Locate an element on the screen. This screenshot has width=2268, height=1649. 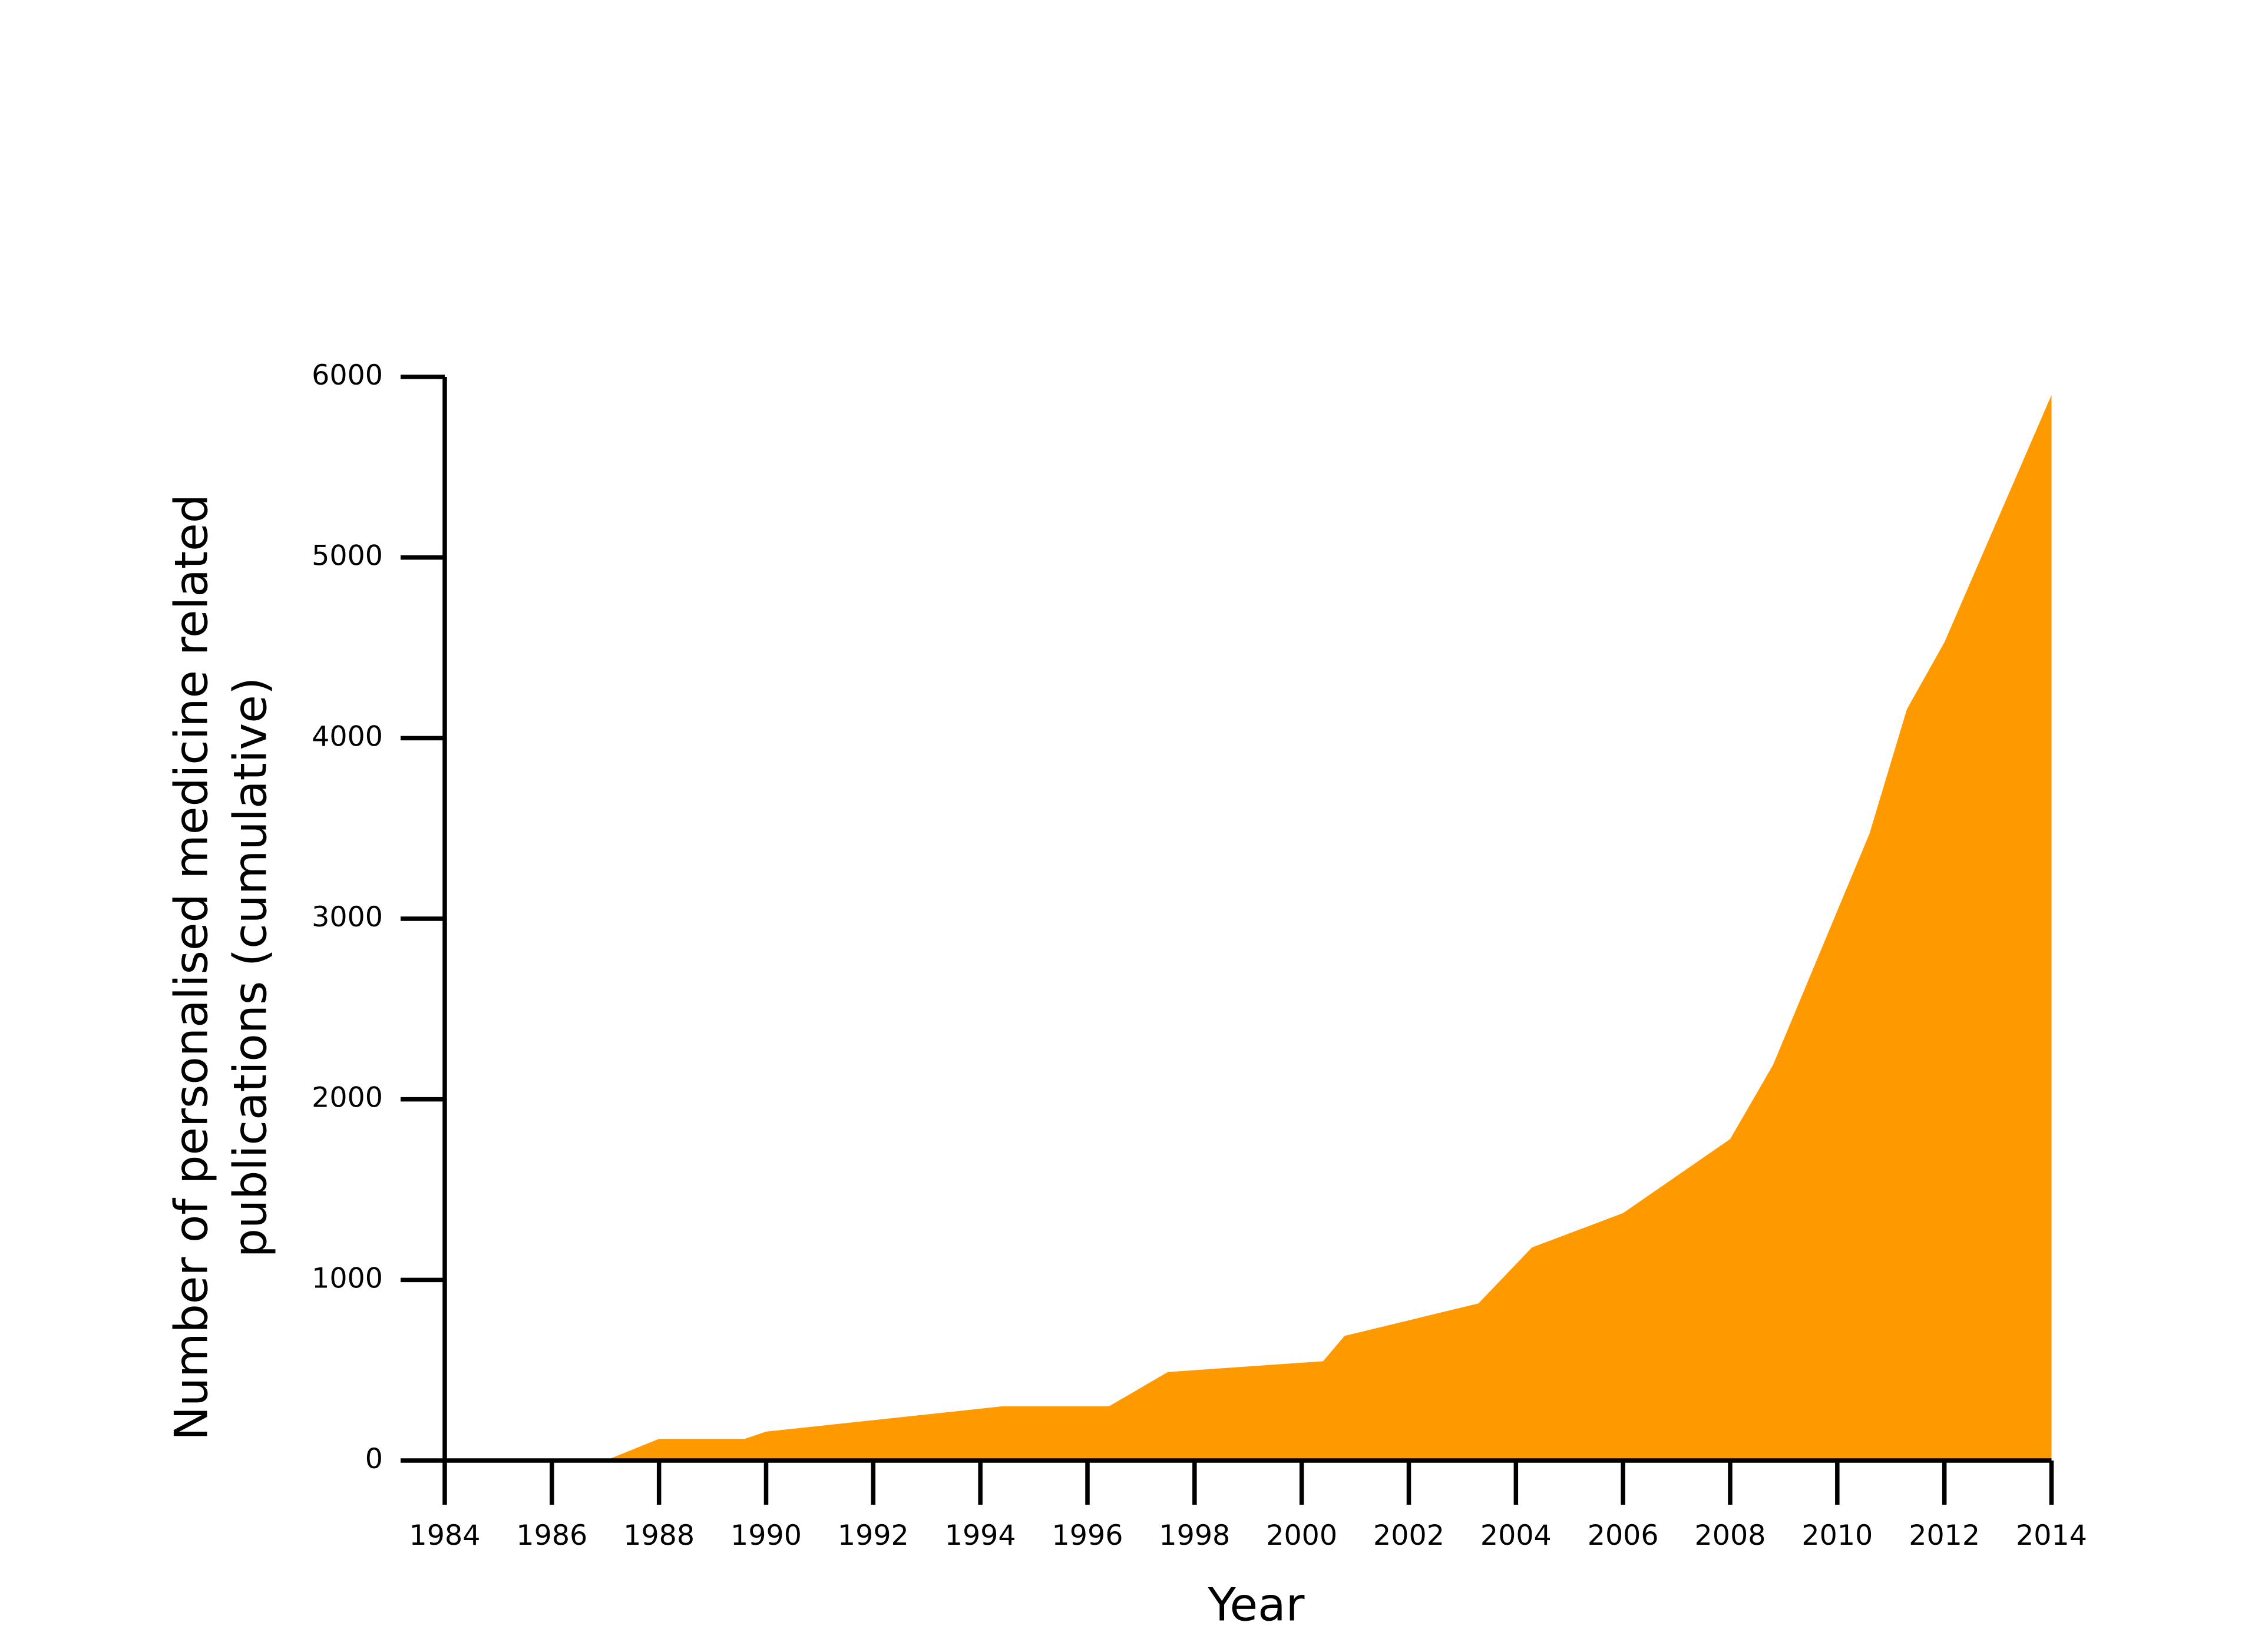
y-axis-title-line: Number of personalised medicine related is located at coordinates (191, 967).